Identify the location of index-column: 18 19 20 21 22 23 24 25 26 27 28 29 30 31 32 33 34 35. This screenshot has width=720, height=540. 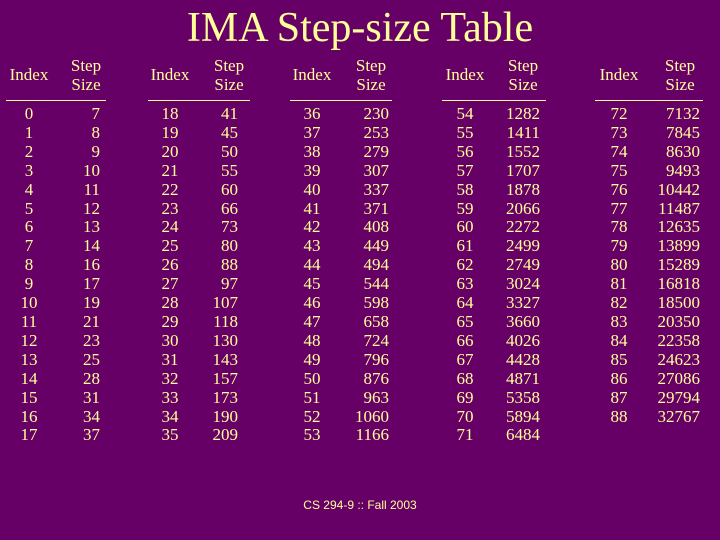
(170, 274).